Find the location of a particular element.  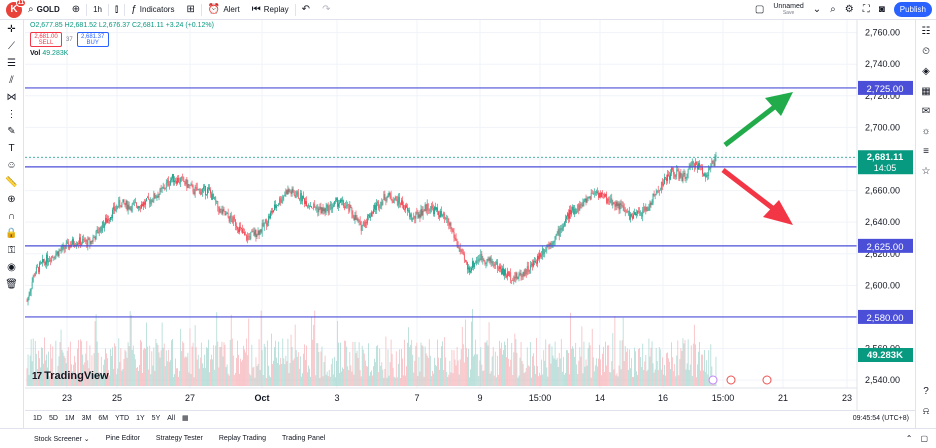

trend-line-icon: ⟋ is located at coordinates (11, 46).